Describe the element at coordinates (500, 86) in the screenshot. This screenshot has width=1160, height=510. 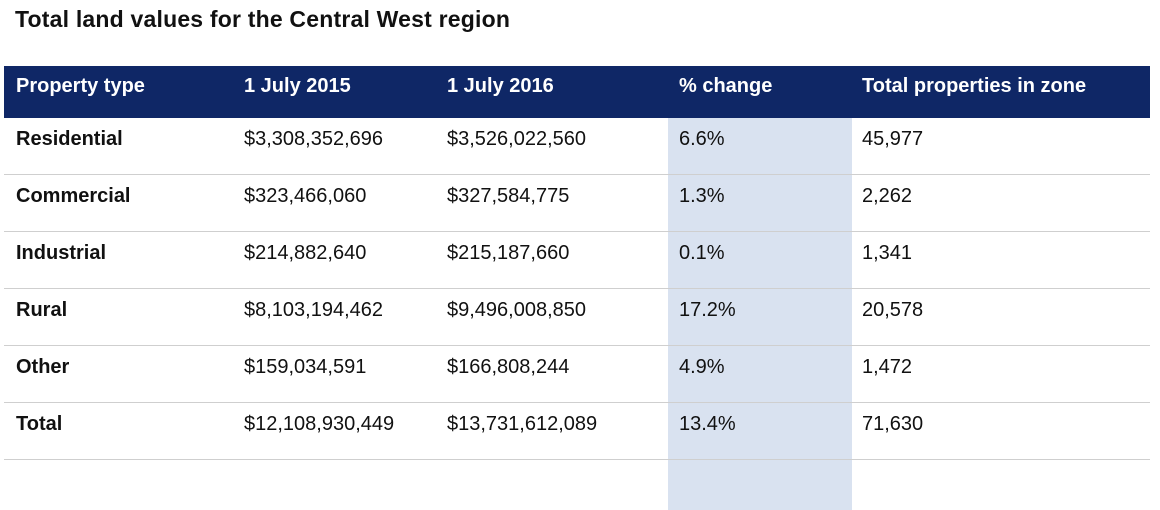
I see `header-2016: 1 July 2016` at that location.